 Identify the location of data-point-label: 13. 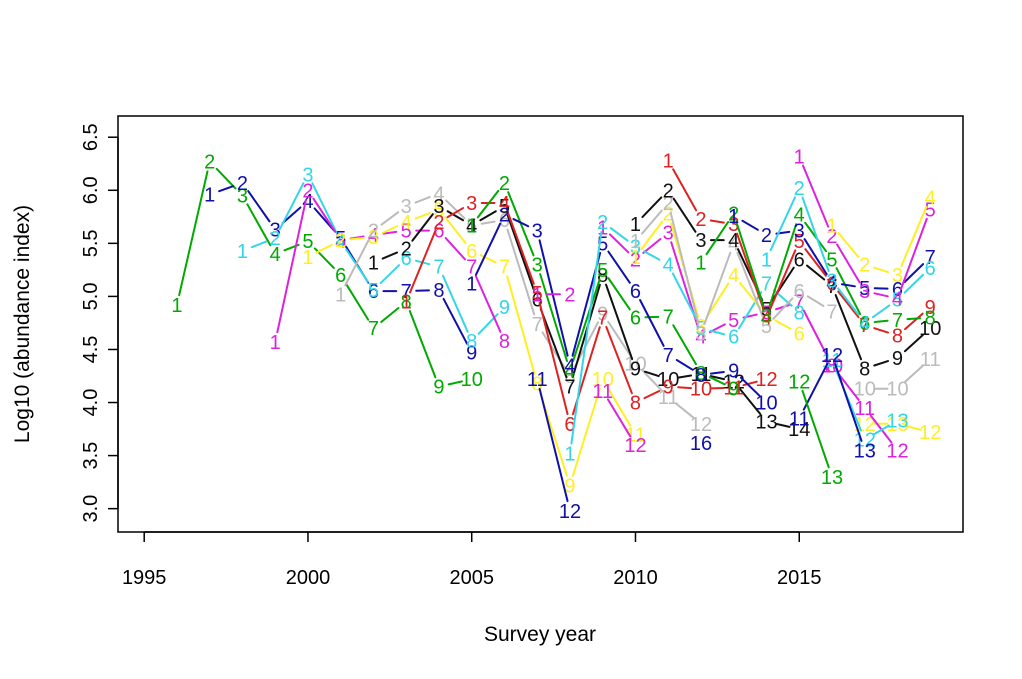
(897, 425).